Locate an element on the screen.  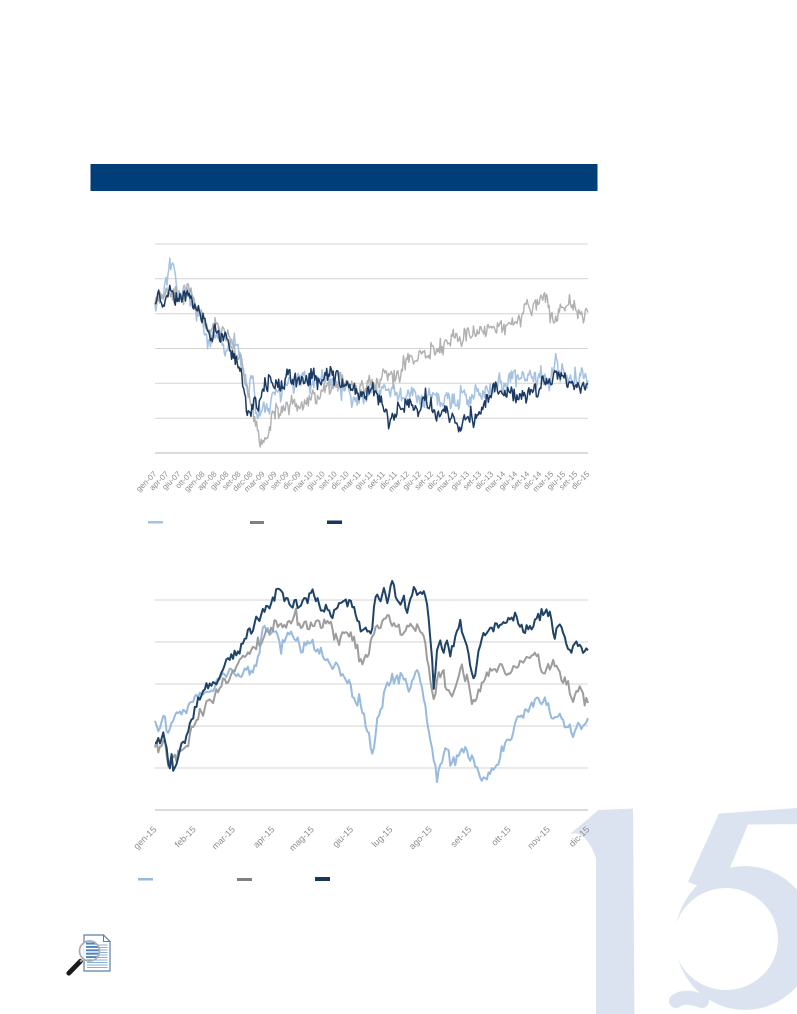
svg-text: giu-15 is located at coordinates (342, 836).